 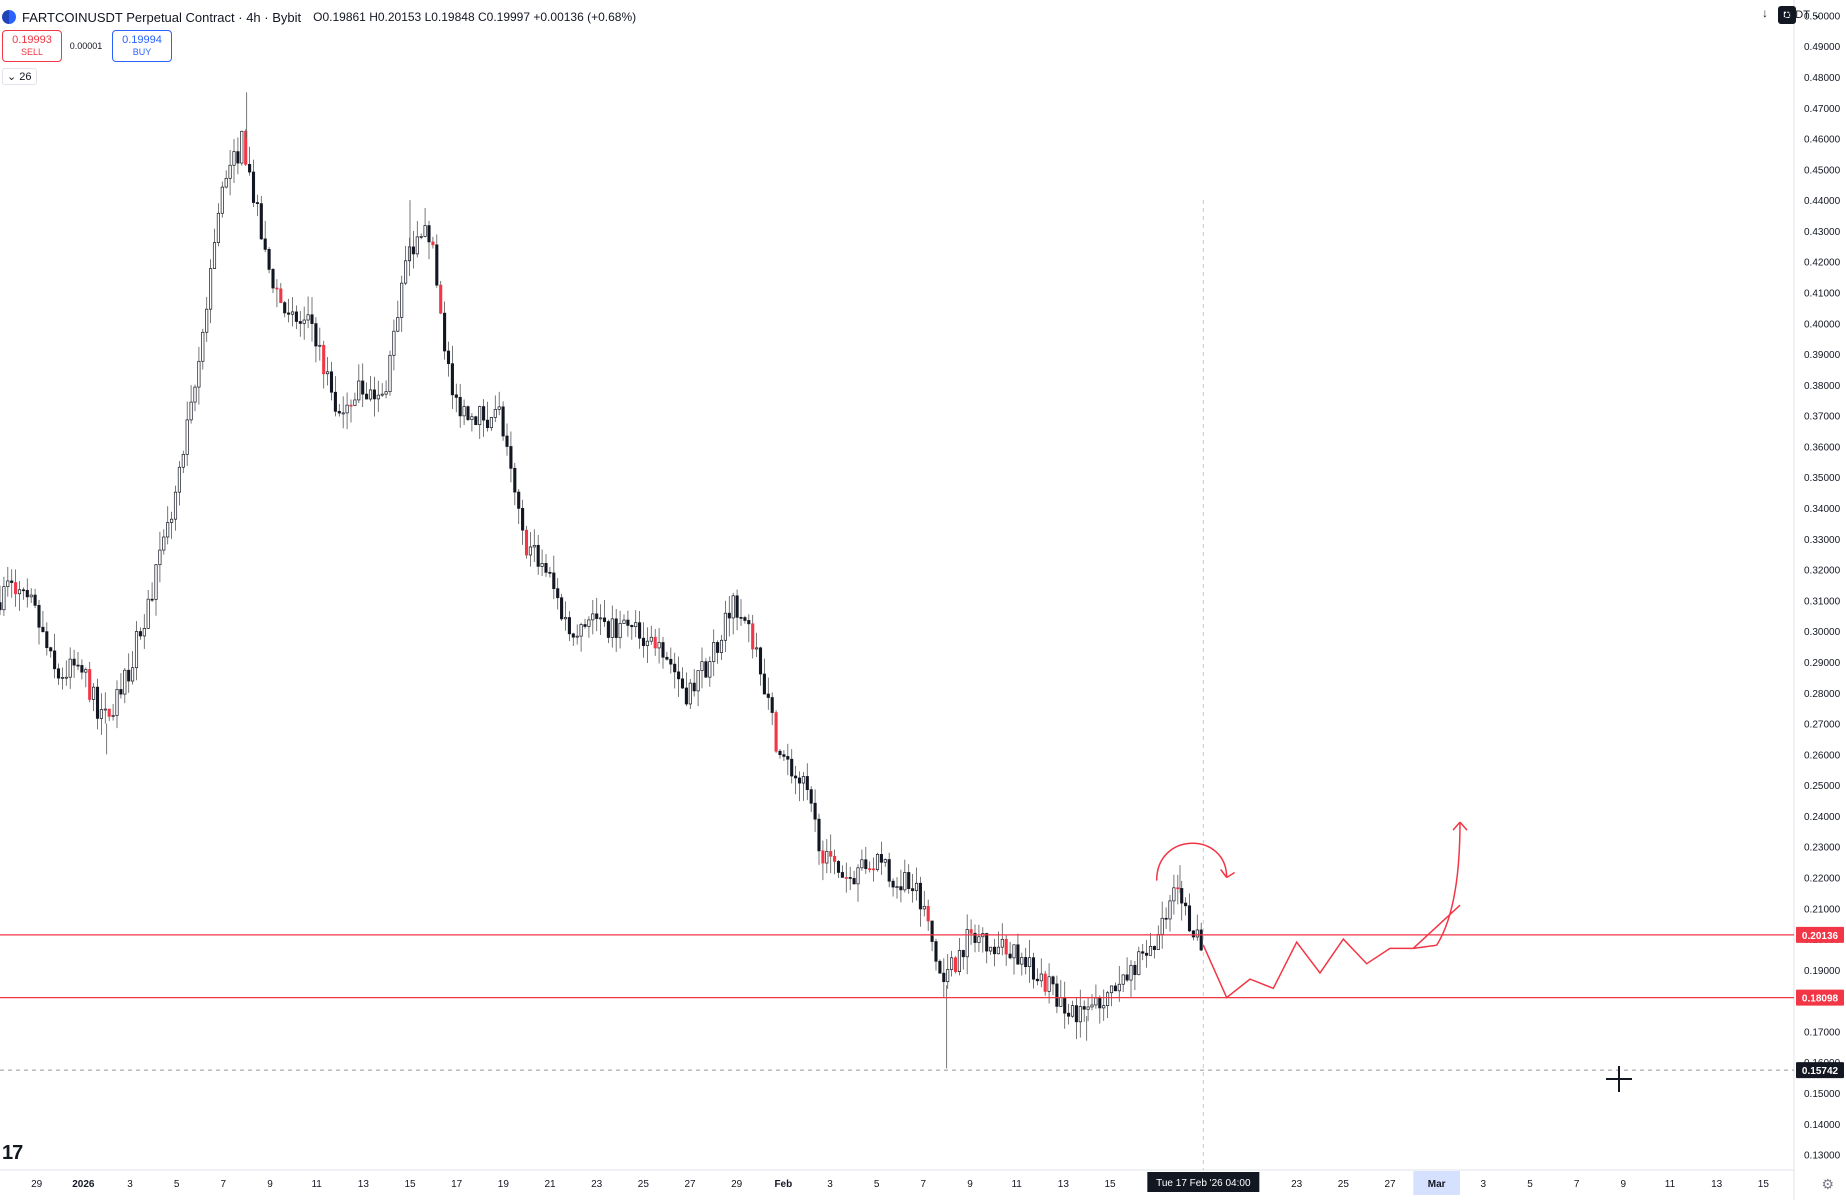 I want to click on sell-button: 0.19993 SELL, so click(x=32, y=46).